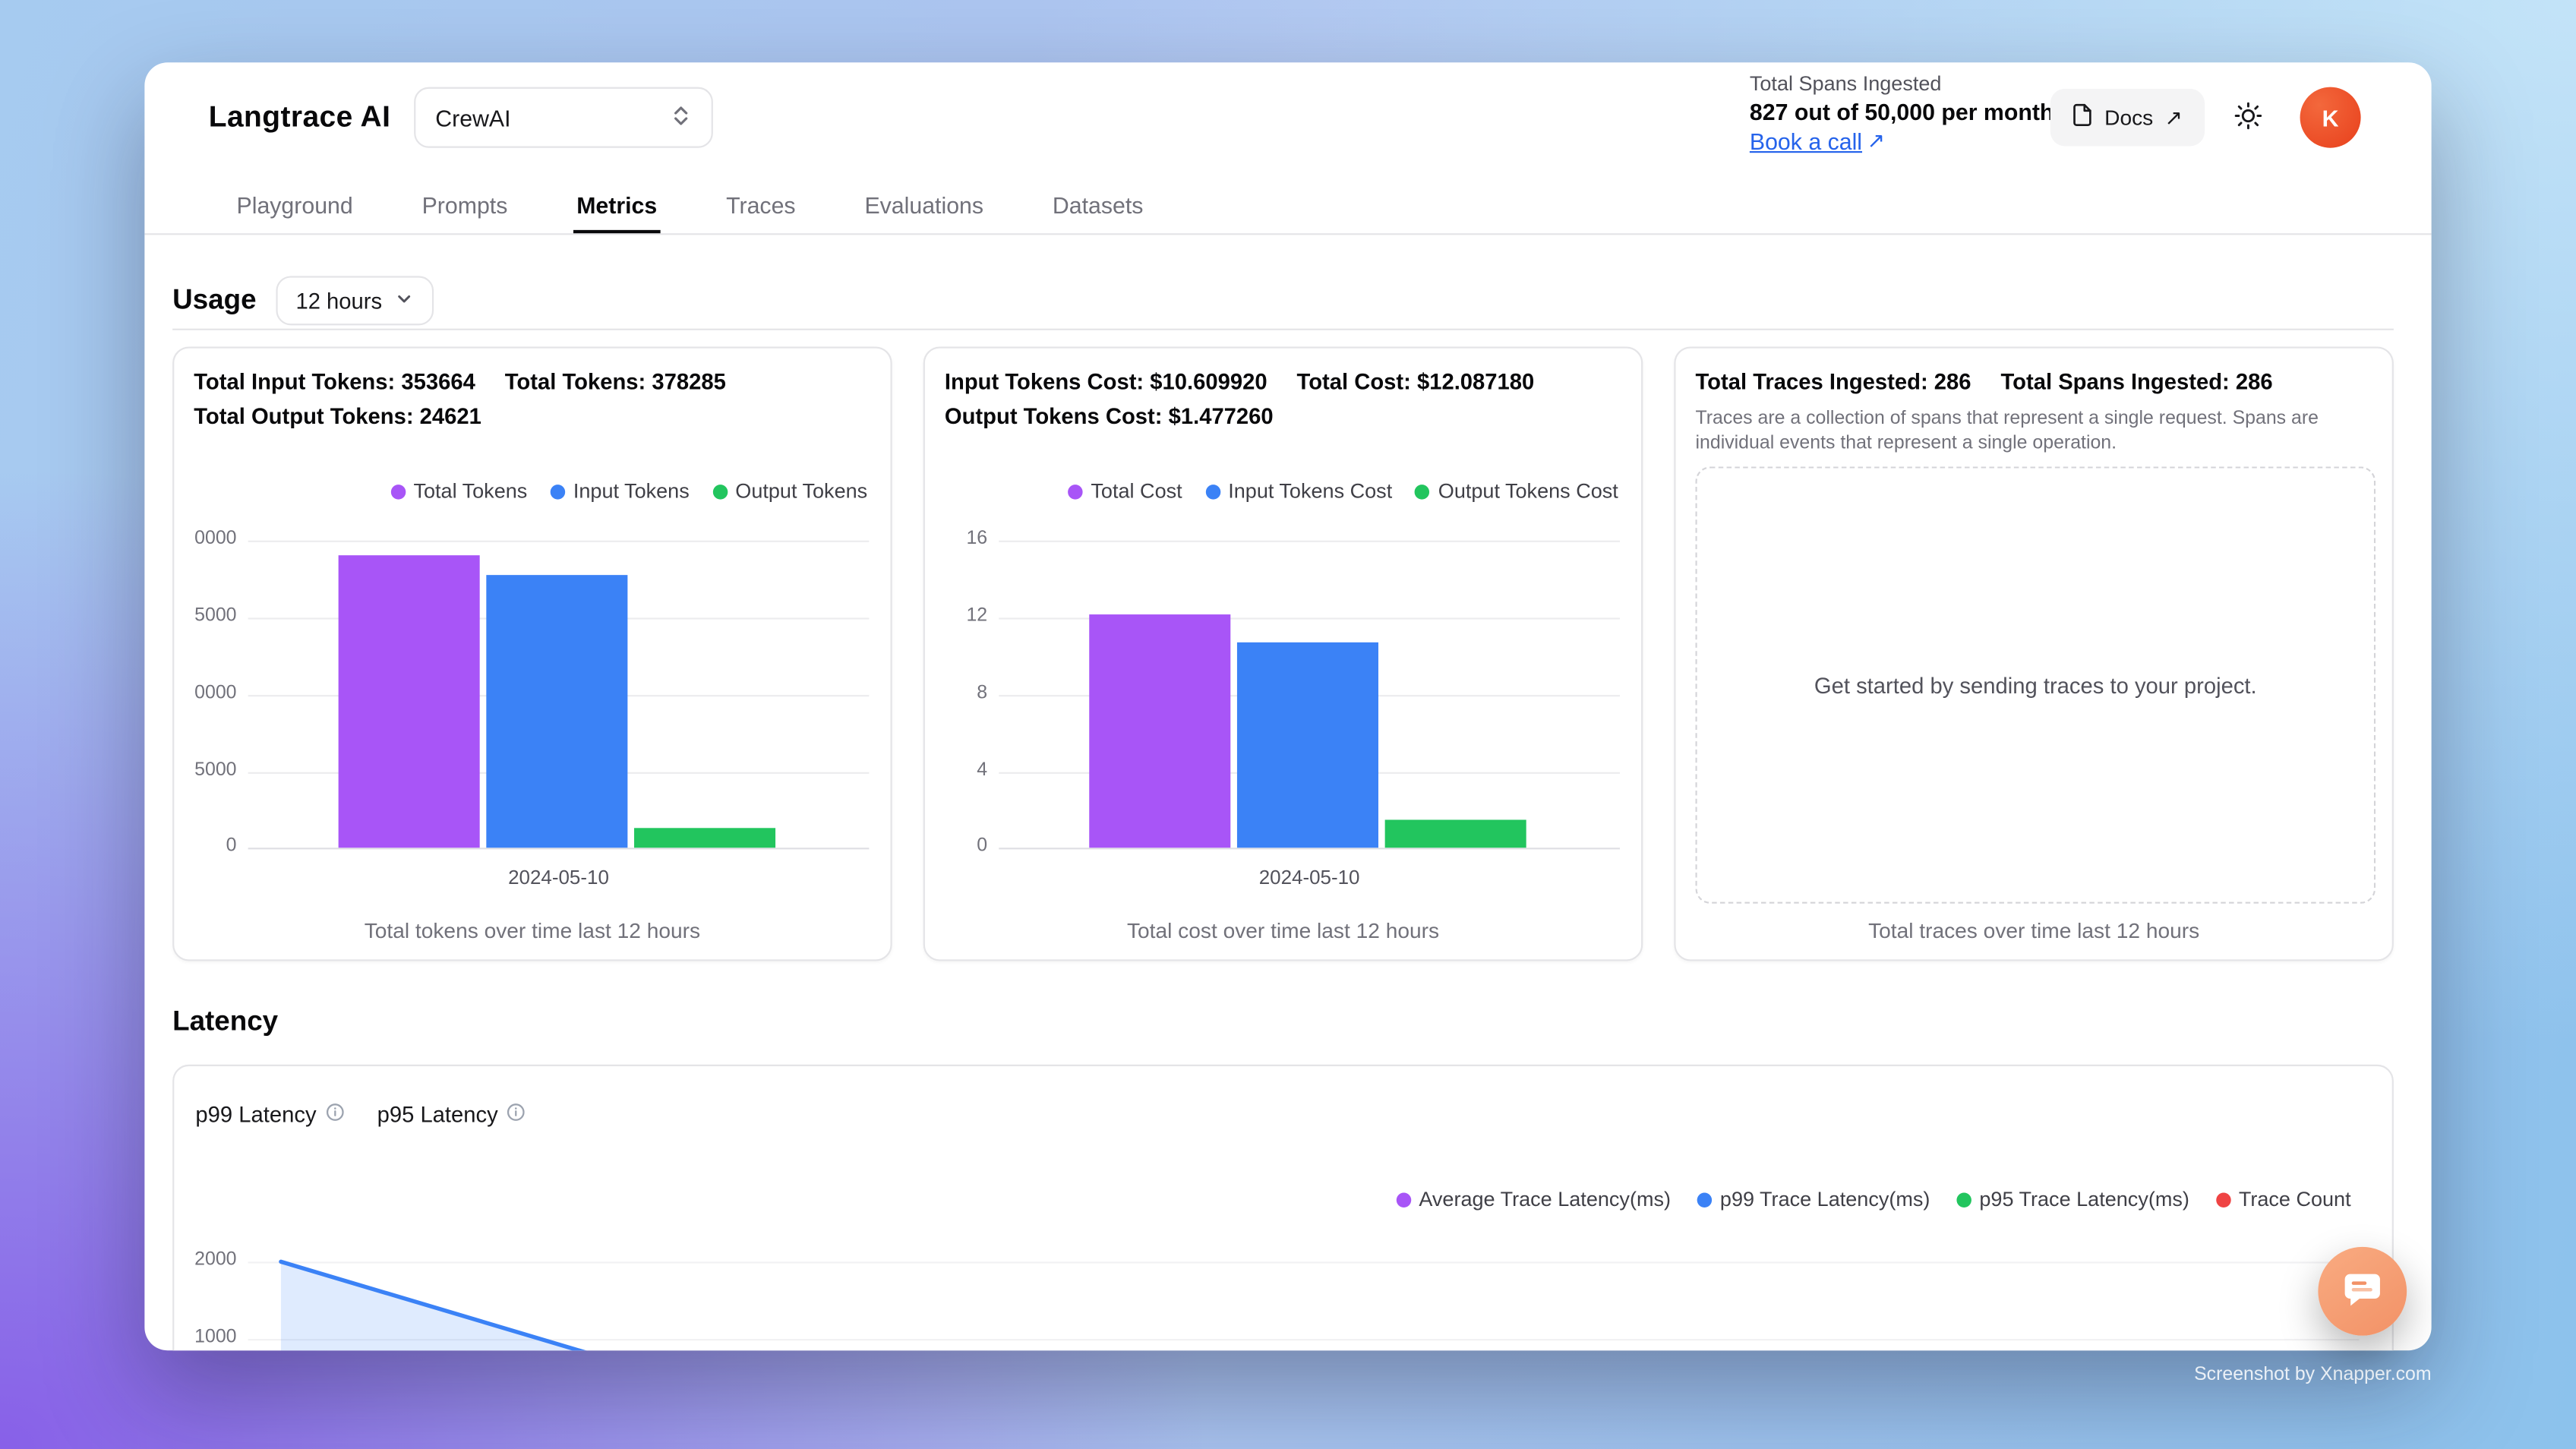 This screenshot has width=2576, height=1449. Describe the element at coordinates (225, 1021) in the screenshot. I see `latency-heading: Latency` at that location.